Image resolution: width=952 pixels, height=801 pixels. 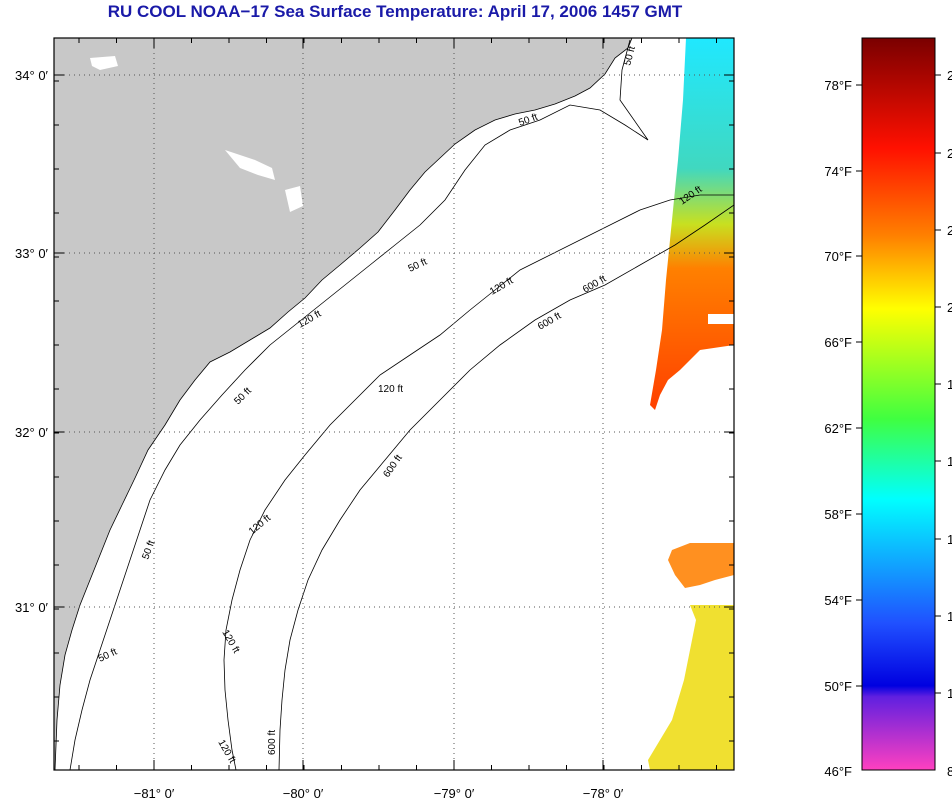 What do you see at coordinates (154, 793) in the screenshot?
I see `longitude-label: −81° 0′` at bounding box center [154, 793].